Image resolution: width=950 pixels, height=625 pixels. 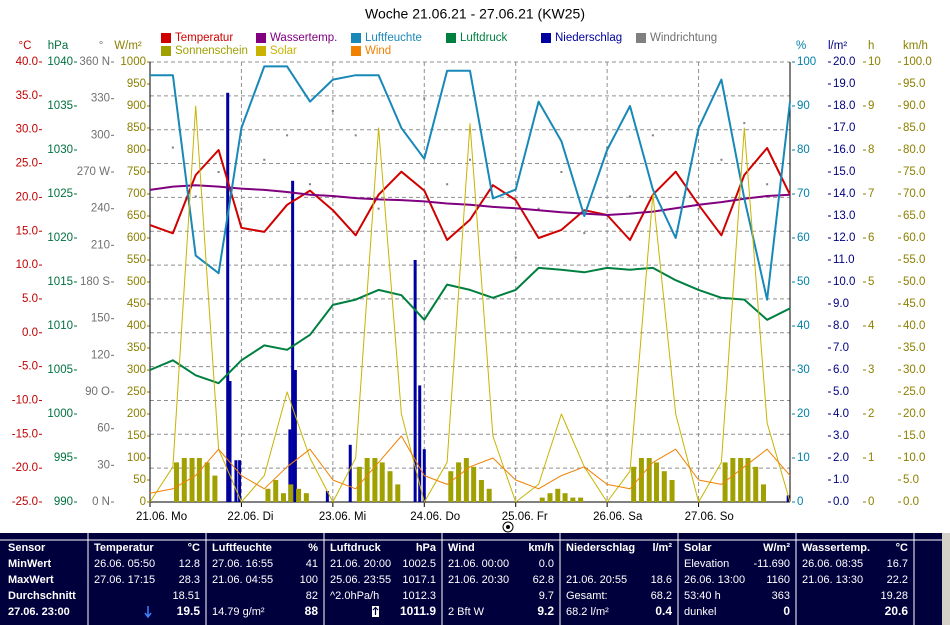 What do you see at coordinates (871, 282) in the screenshot?
I see `y-tick-label: 5` at bounding box center [871, 282].